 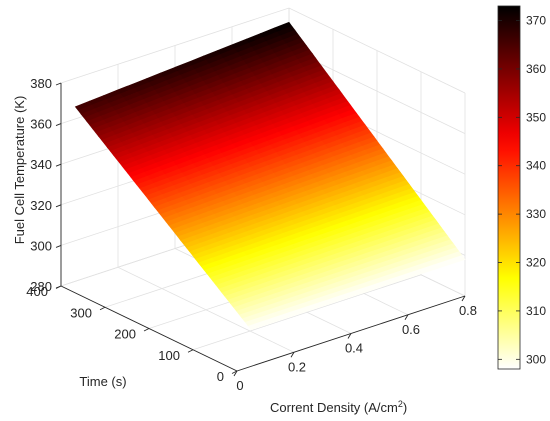 What do you see at coordinates (536, 166) in the screenshot?
I see `colorbar-tick-label: 340` at bounding box center [536, 166].